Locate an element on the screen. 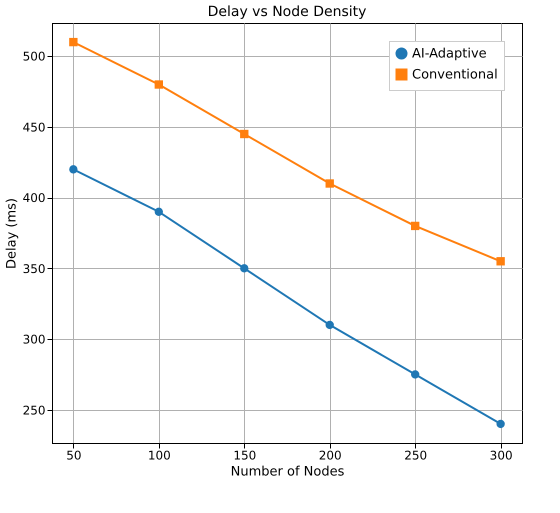  x-axis-title: Number of Nodes is located at coordinates (287, 472).